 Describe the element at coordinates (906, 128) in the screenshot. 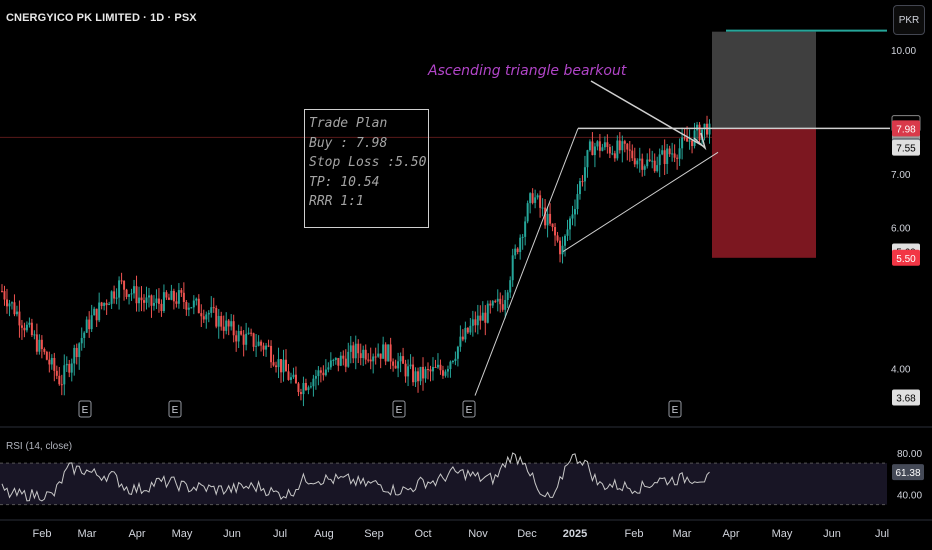

I see `price-label-badge: 7.98` at that location.